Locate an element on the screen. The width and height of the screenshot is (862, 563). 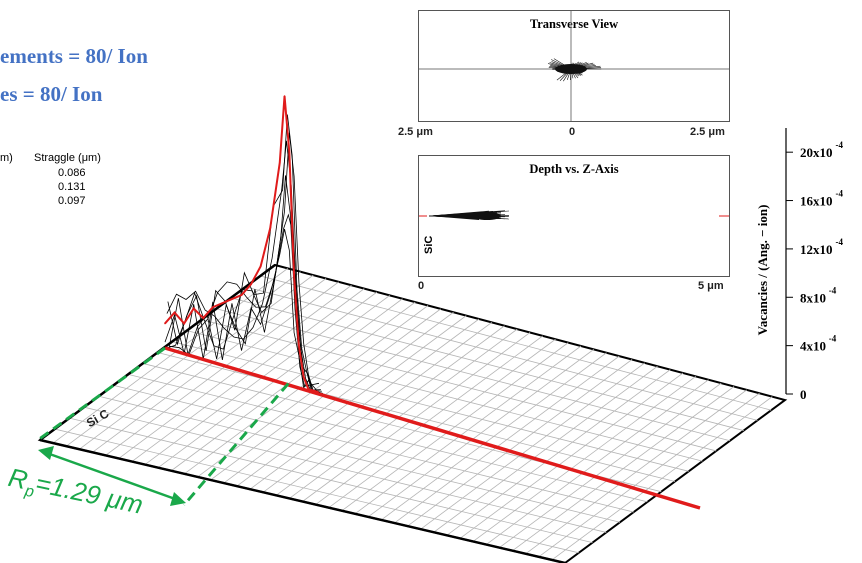
depth-wedge is located at coordinates (454, 216).